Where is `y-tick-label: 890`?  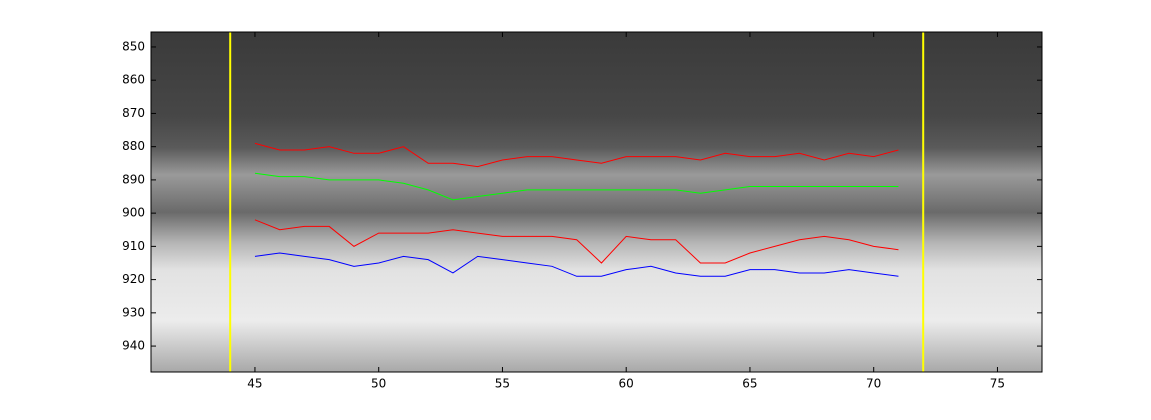
y-tick-label: 890 is located at coordinates (133, 179).